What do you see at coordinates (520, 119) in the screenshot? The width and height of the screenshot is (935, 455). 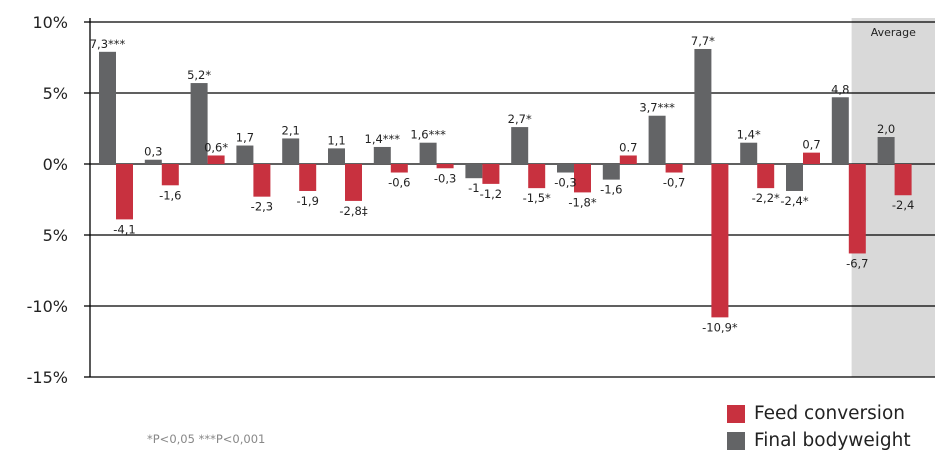 I see `data-label-final-bodyweight: 2,7*` at bounding box center [520, 119].